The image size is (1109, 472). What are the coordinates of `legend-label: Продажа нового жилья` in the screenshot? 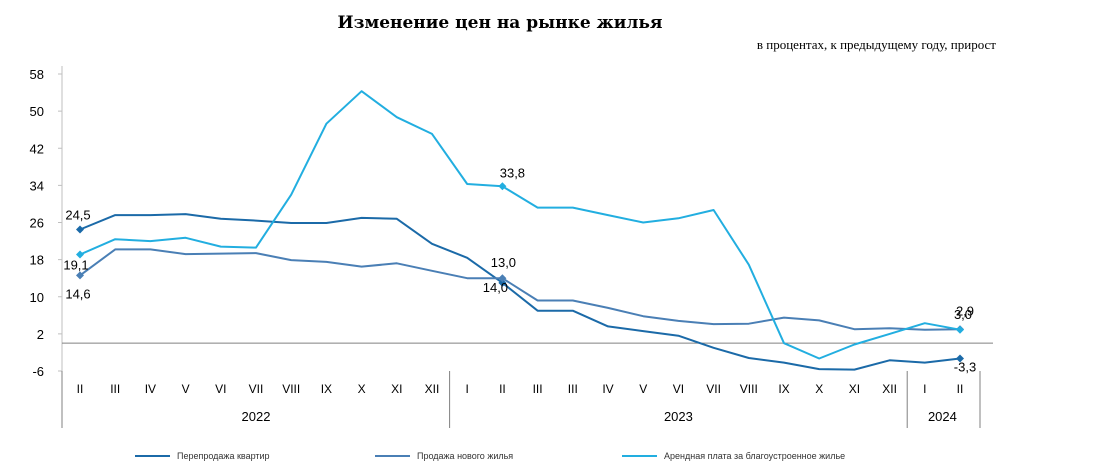 It's located at (465, 456).